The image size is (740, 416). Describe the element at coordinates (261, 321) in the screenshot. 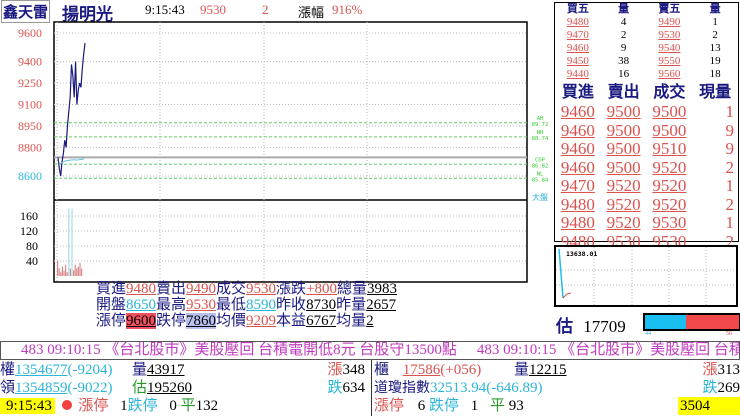

I see `info-value: 9209` at that location.